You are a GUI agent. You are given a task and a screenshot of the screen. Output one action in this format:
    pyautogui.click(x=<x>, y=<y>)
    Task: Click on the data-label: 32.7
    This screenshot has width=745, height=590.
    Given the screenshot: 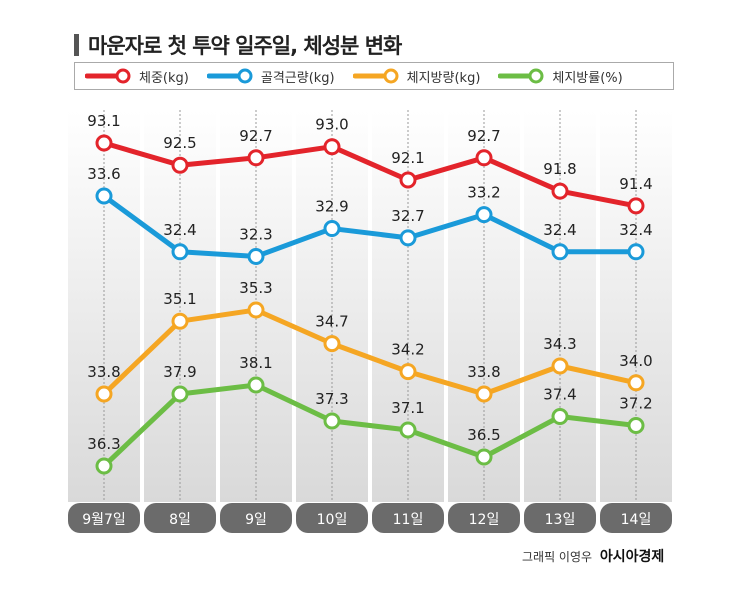 What is the action you would take?
    pyautogui.click(x=407, y=216)
    